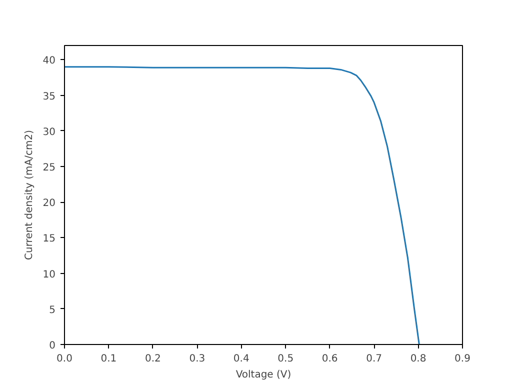 This screenshot has width=512, height=384. I want to click on y-tick-label: 40, so click(49, 61).